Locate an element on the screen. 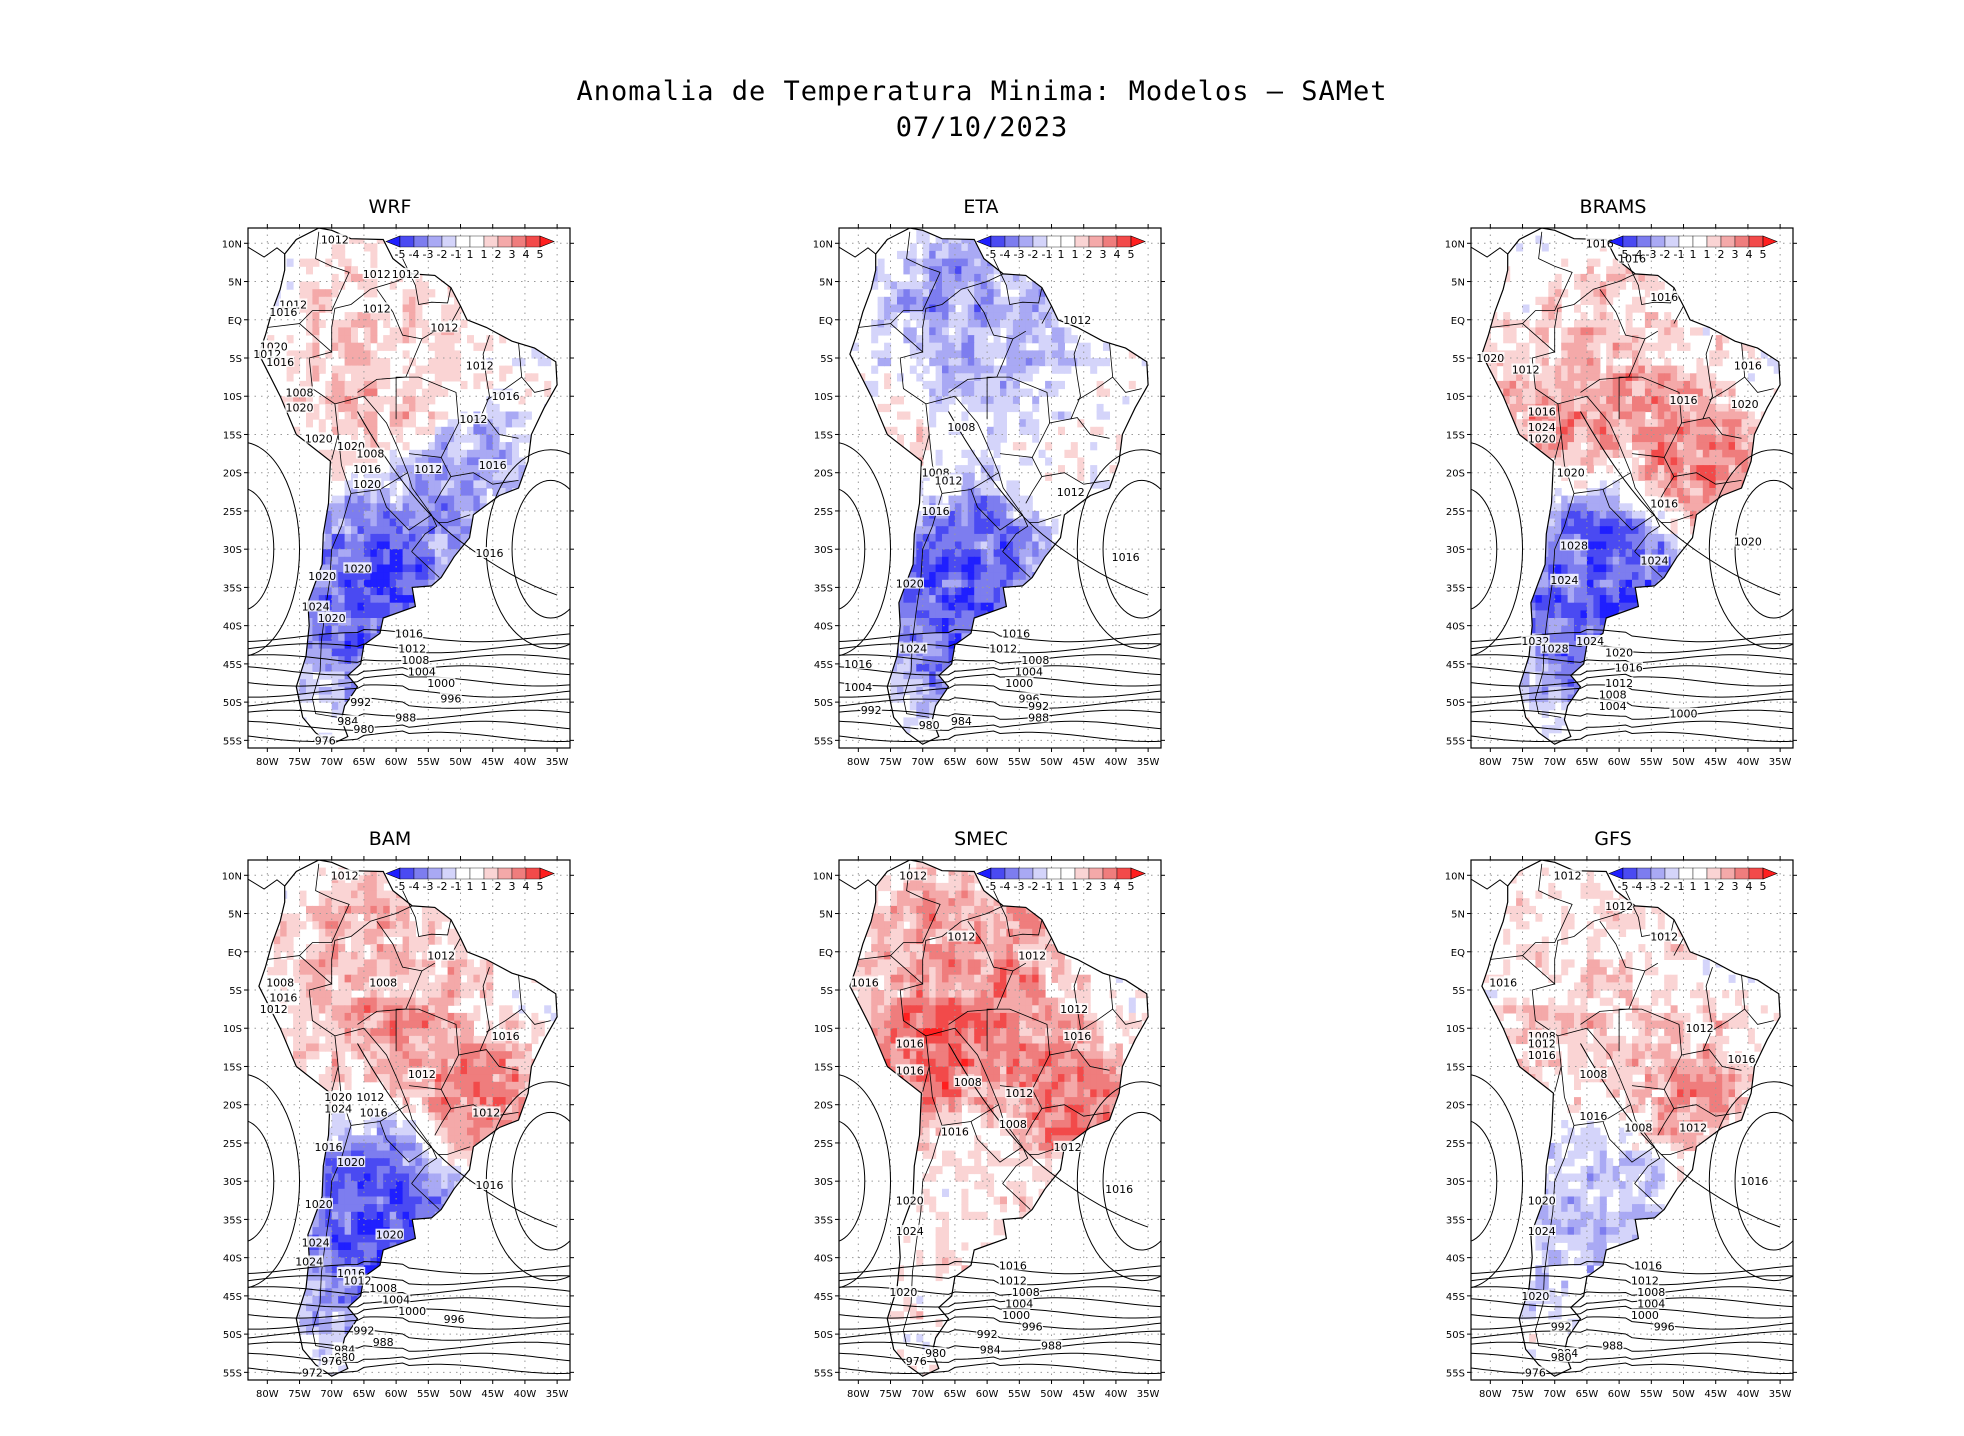 This screenshot has height=1436, width=1964. colorbar-label: 4 is located at coordinates (1749, 254).